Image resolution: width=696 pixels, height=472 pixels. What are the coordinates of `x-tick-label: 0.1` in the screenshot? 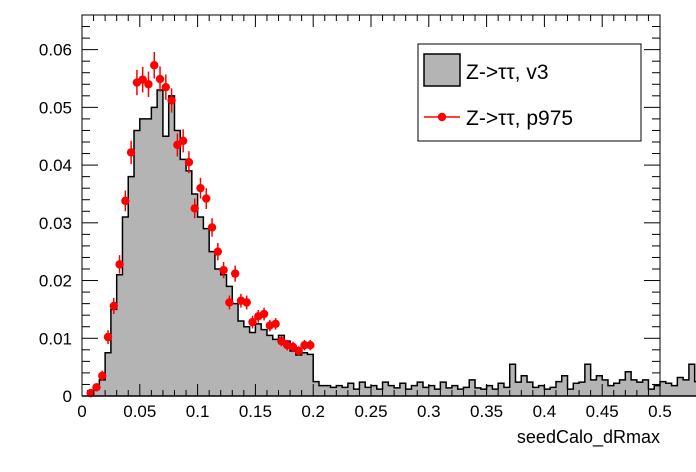 It's located at (198, 411).